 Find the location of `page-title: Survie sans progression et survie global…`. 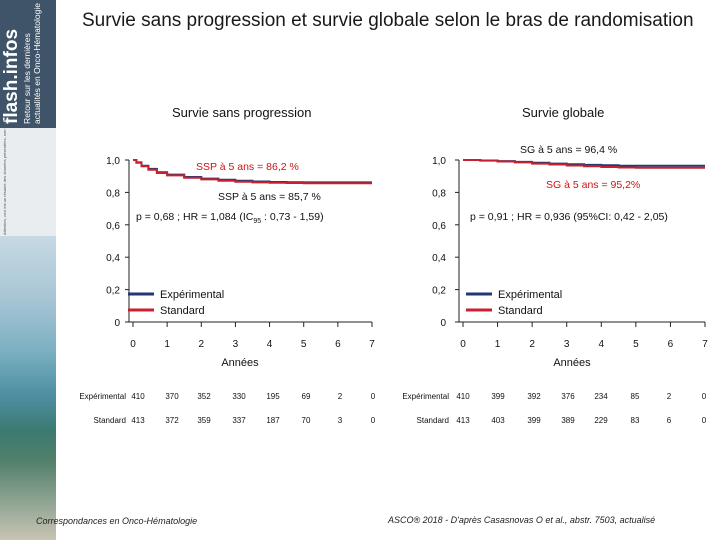

page-title: Survie sans progression et survie global… is located at coordinates (388, 20).